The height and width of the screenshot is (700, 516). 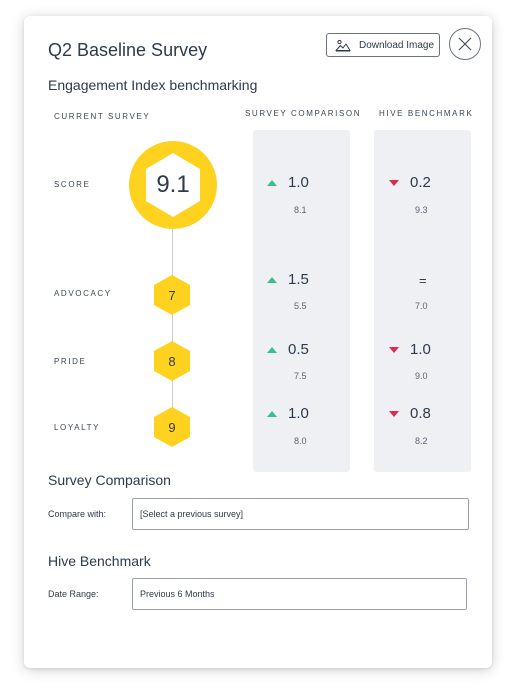 I want to click on close-button, so click(x=465, y=44).